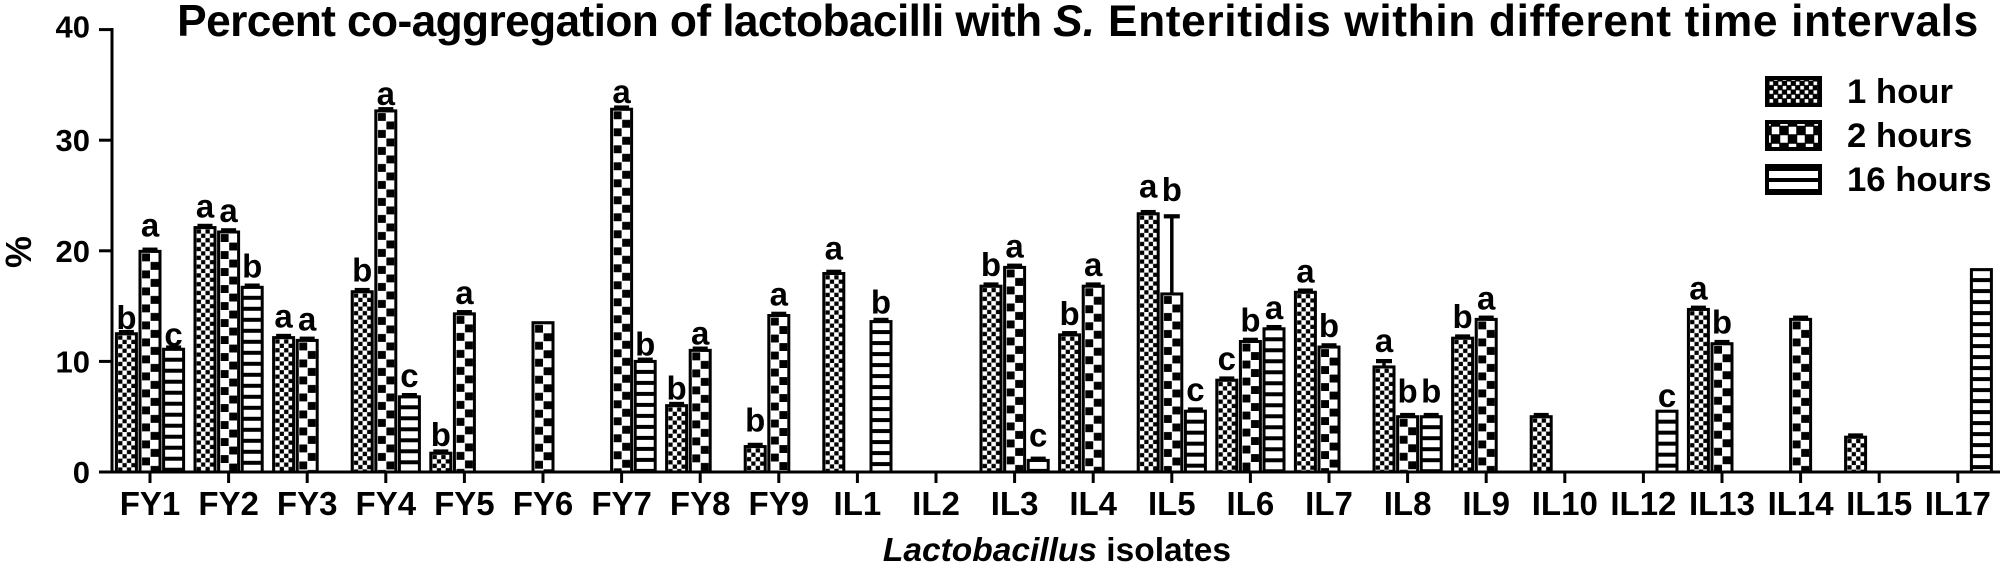 This screenshot has height=570, width=2000. I want to click on svg-text: 10, so click(73, 361).